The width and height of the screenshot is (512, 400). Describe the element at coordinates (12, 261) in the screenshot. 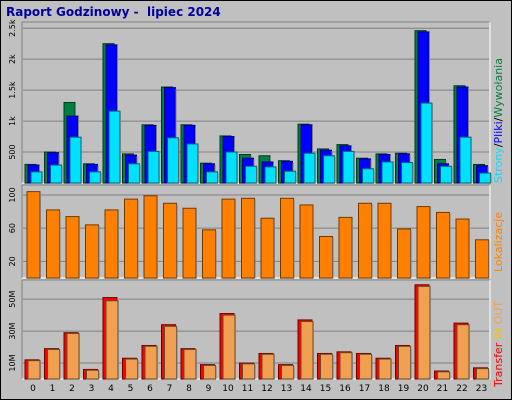

I see `y-tick-label: 20` at that location.